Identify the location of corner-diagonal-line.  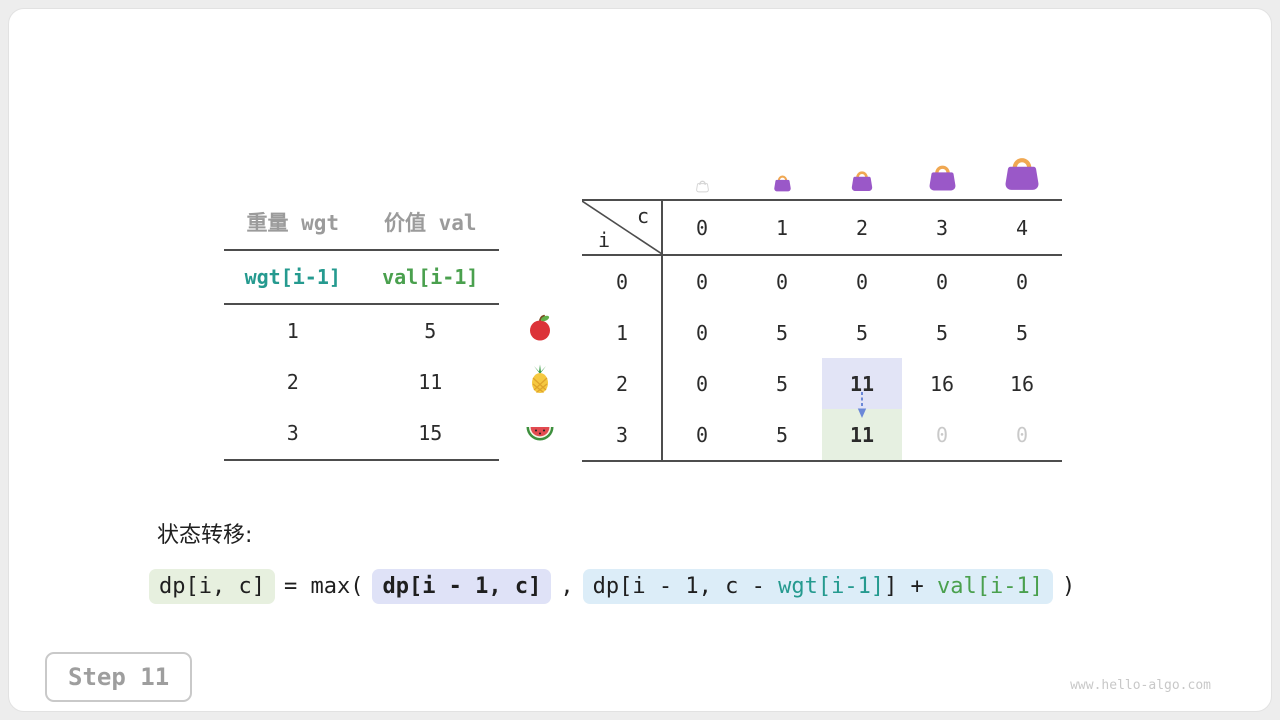
(622, 227).